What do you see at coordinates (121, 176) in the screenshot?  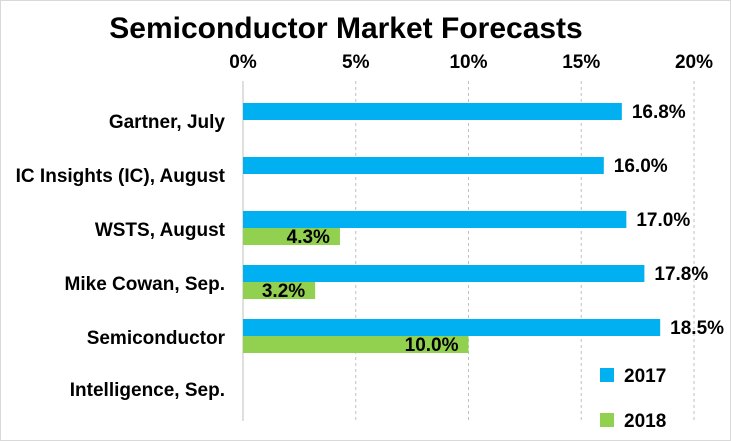 I see `category-label: IC Insights (IC), August` at bounding box center [121, 176].